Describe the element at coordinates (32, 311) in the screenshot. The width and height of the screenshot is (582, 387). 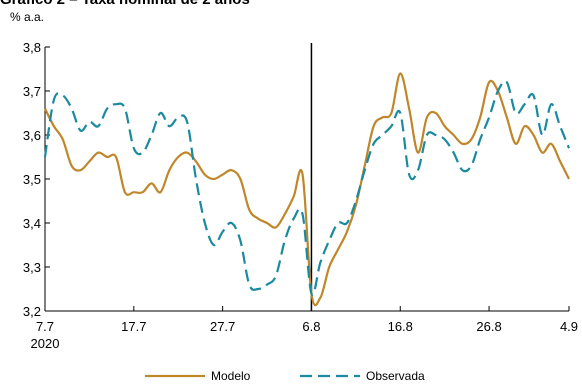
I see `y-tick-label: 3,2` at that location.